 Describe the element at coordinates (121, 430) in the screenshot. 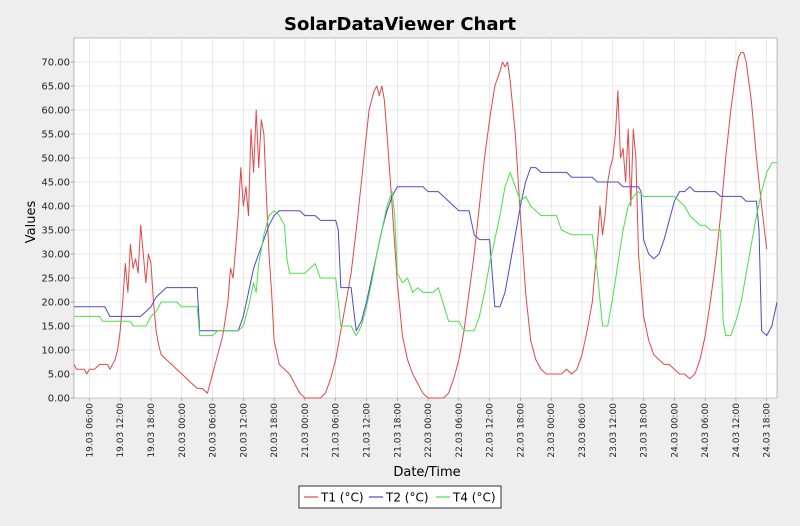

I see `x-tick-label: 19.03 12:00` at that location.